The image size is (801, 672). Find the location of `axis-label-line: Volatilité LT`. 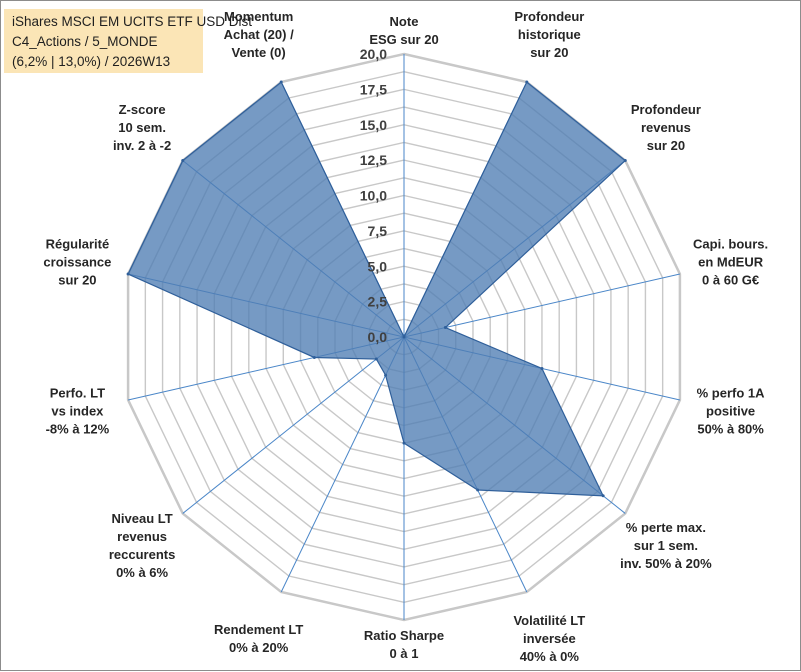

axis-label-line: Volatilité LT is located at coordinates (549, 620).